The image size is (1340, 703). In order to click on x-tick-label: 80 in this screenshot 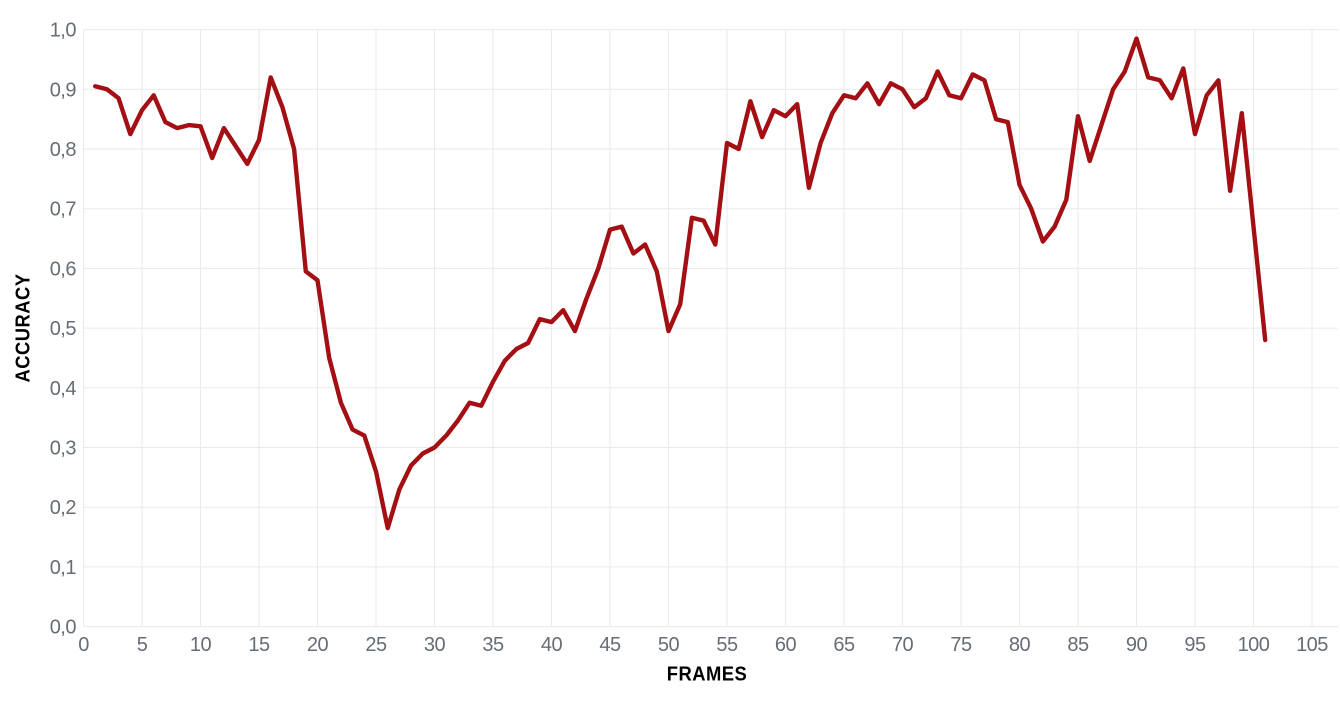, I will do `click(1020, 645)`.